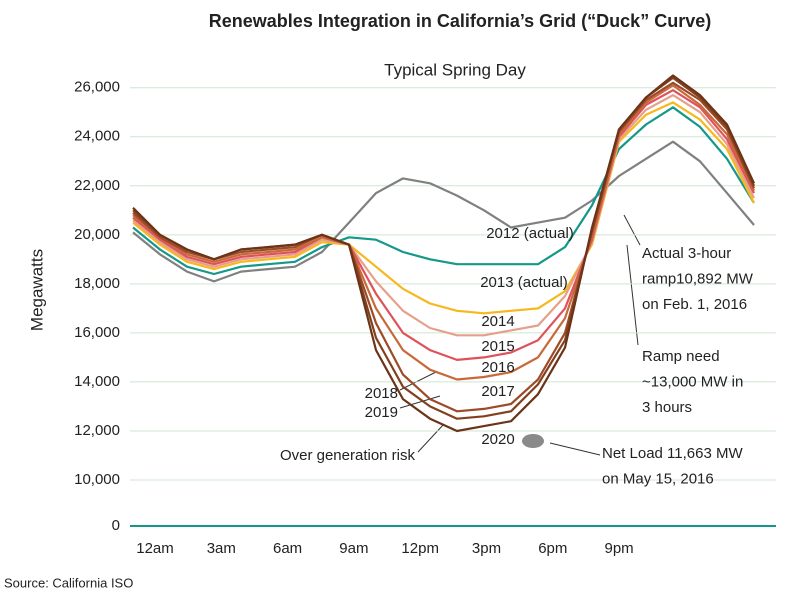  I want to click on annotation: Ramp need, so click(681, 356).